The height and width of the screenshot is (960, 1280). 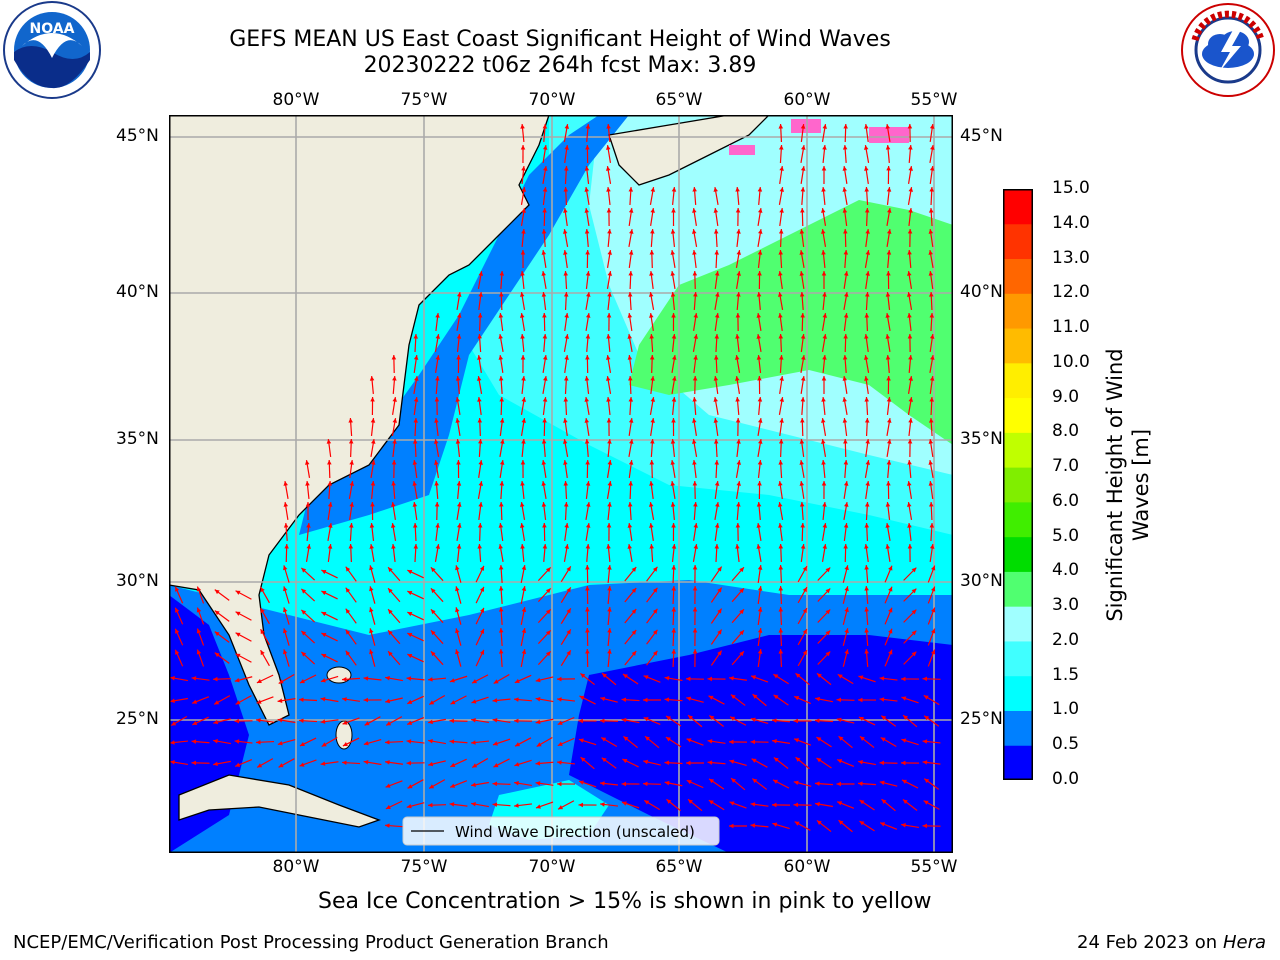 I want to click on lat-label-left: 35°N, so click(x=137, y=439).